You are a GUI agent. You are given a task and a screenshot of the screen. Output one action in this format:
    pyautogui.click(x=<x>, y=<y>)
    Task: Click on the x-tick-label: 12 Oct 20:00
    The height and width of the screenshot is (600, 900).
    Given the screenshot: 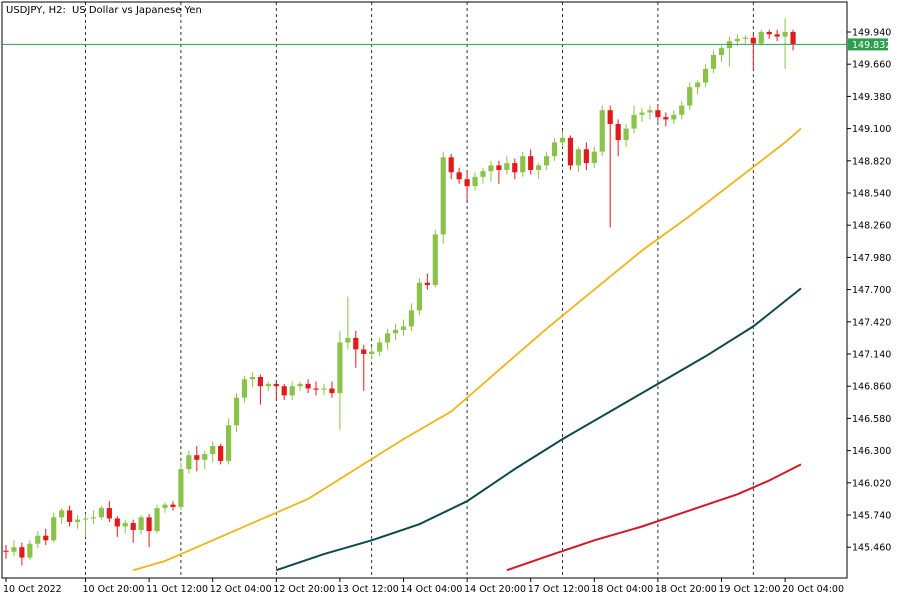 What is the action you would take?
    pyautogui.click(x=304, y=589)
    